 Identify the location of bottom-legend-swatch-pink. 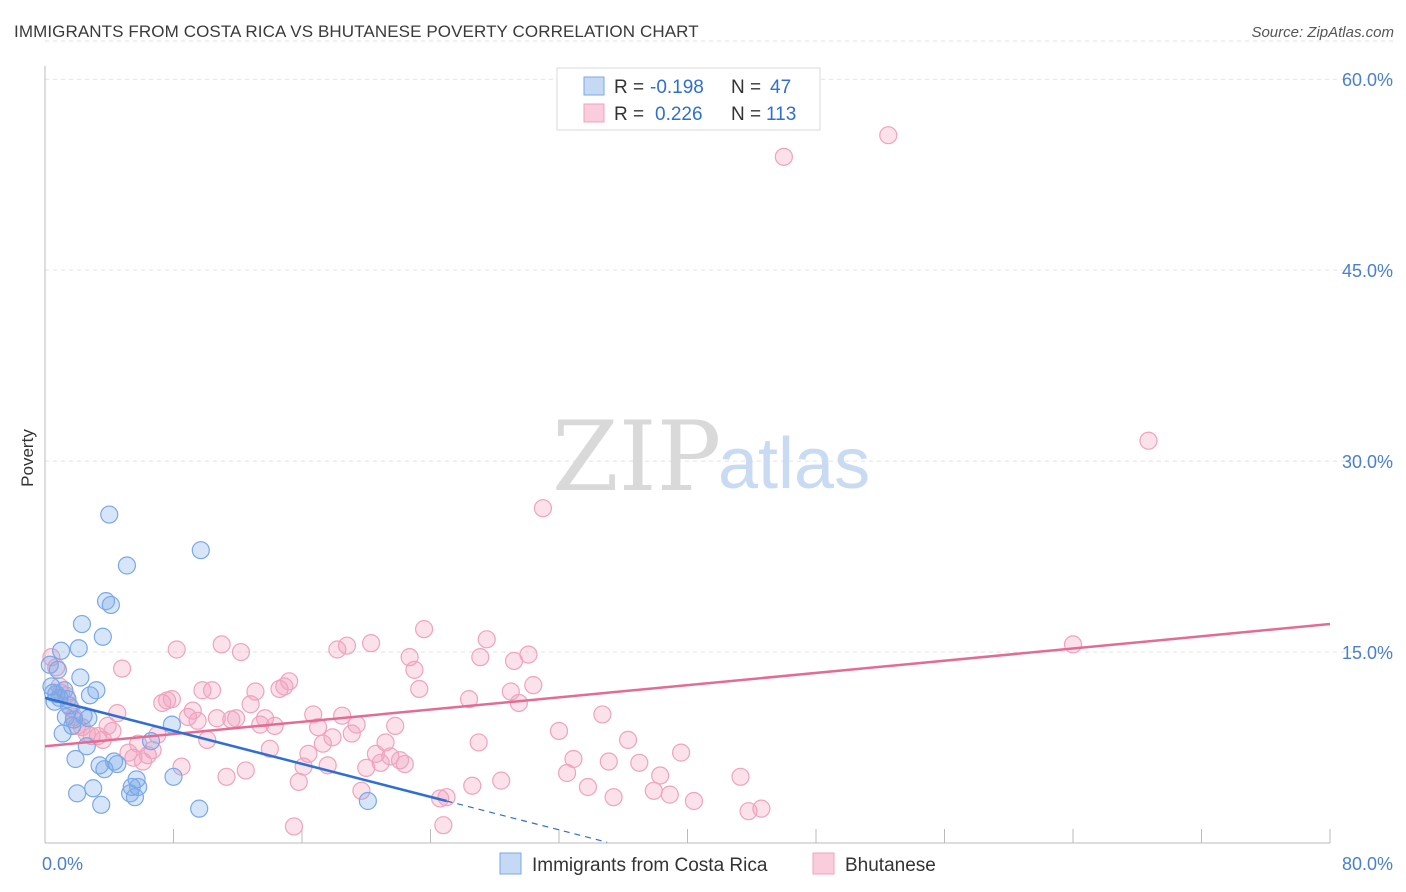
(823, 863).